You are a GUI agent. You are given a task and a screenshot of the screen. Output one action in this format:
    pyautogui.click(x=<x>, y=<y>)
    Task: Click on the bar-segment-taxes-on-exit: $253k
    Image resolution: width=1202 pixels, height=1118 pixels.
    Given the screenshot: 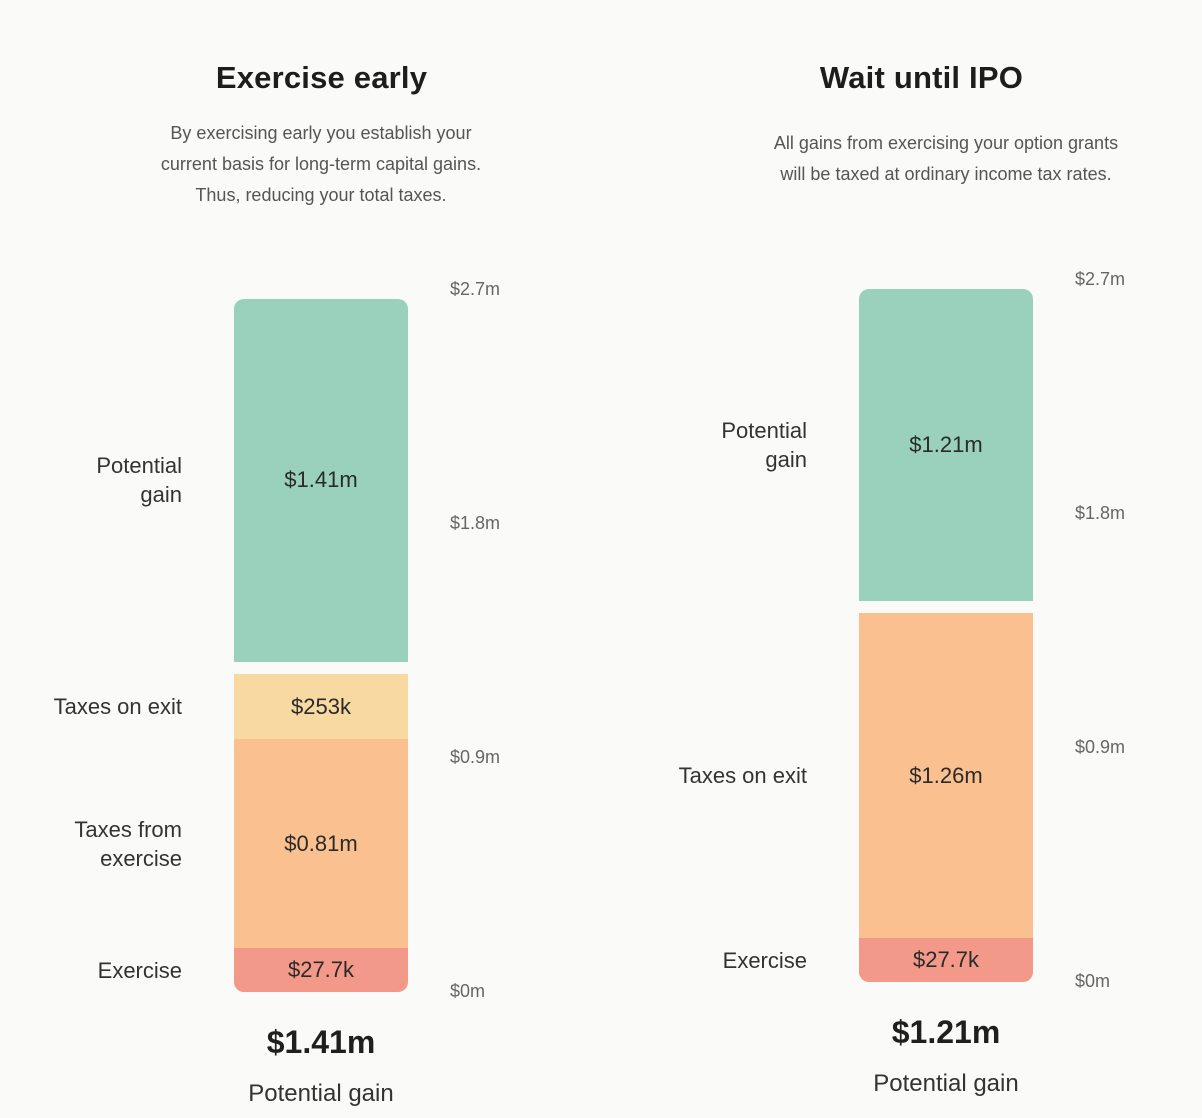 What is the action you would take?
    pyautogui.click(x=321, y=706)
    